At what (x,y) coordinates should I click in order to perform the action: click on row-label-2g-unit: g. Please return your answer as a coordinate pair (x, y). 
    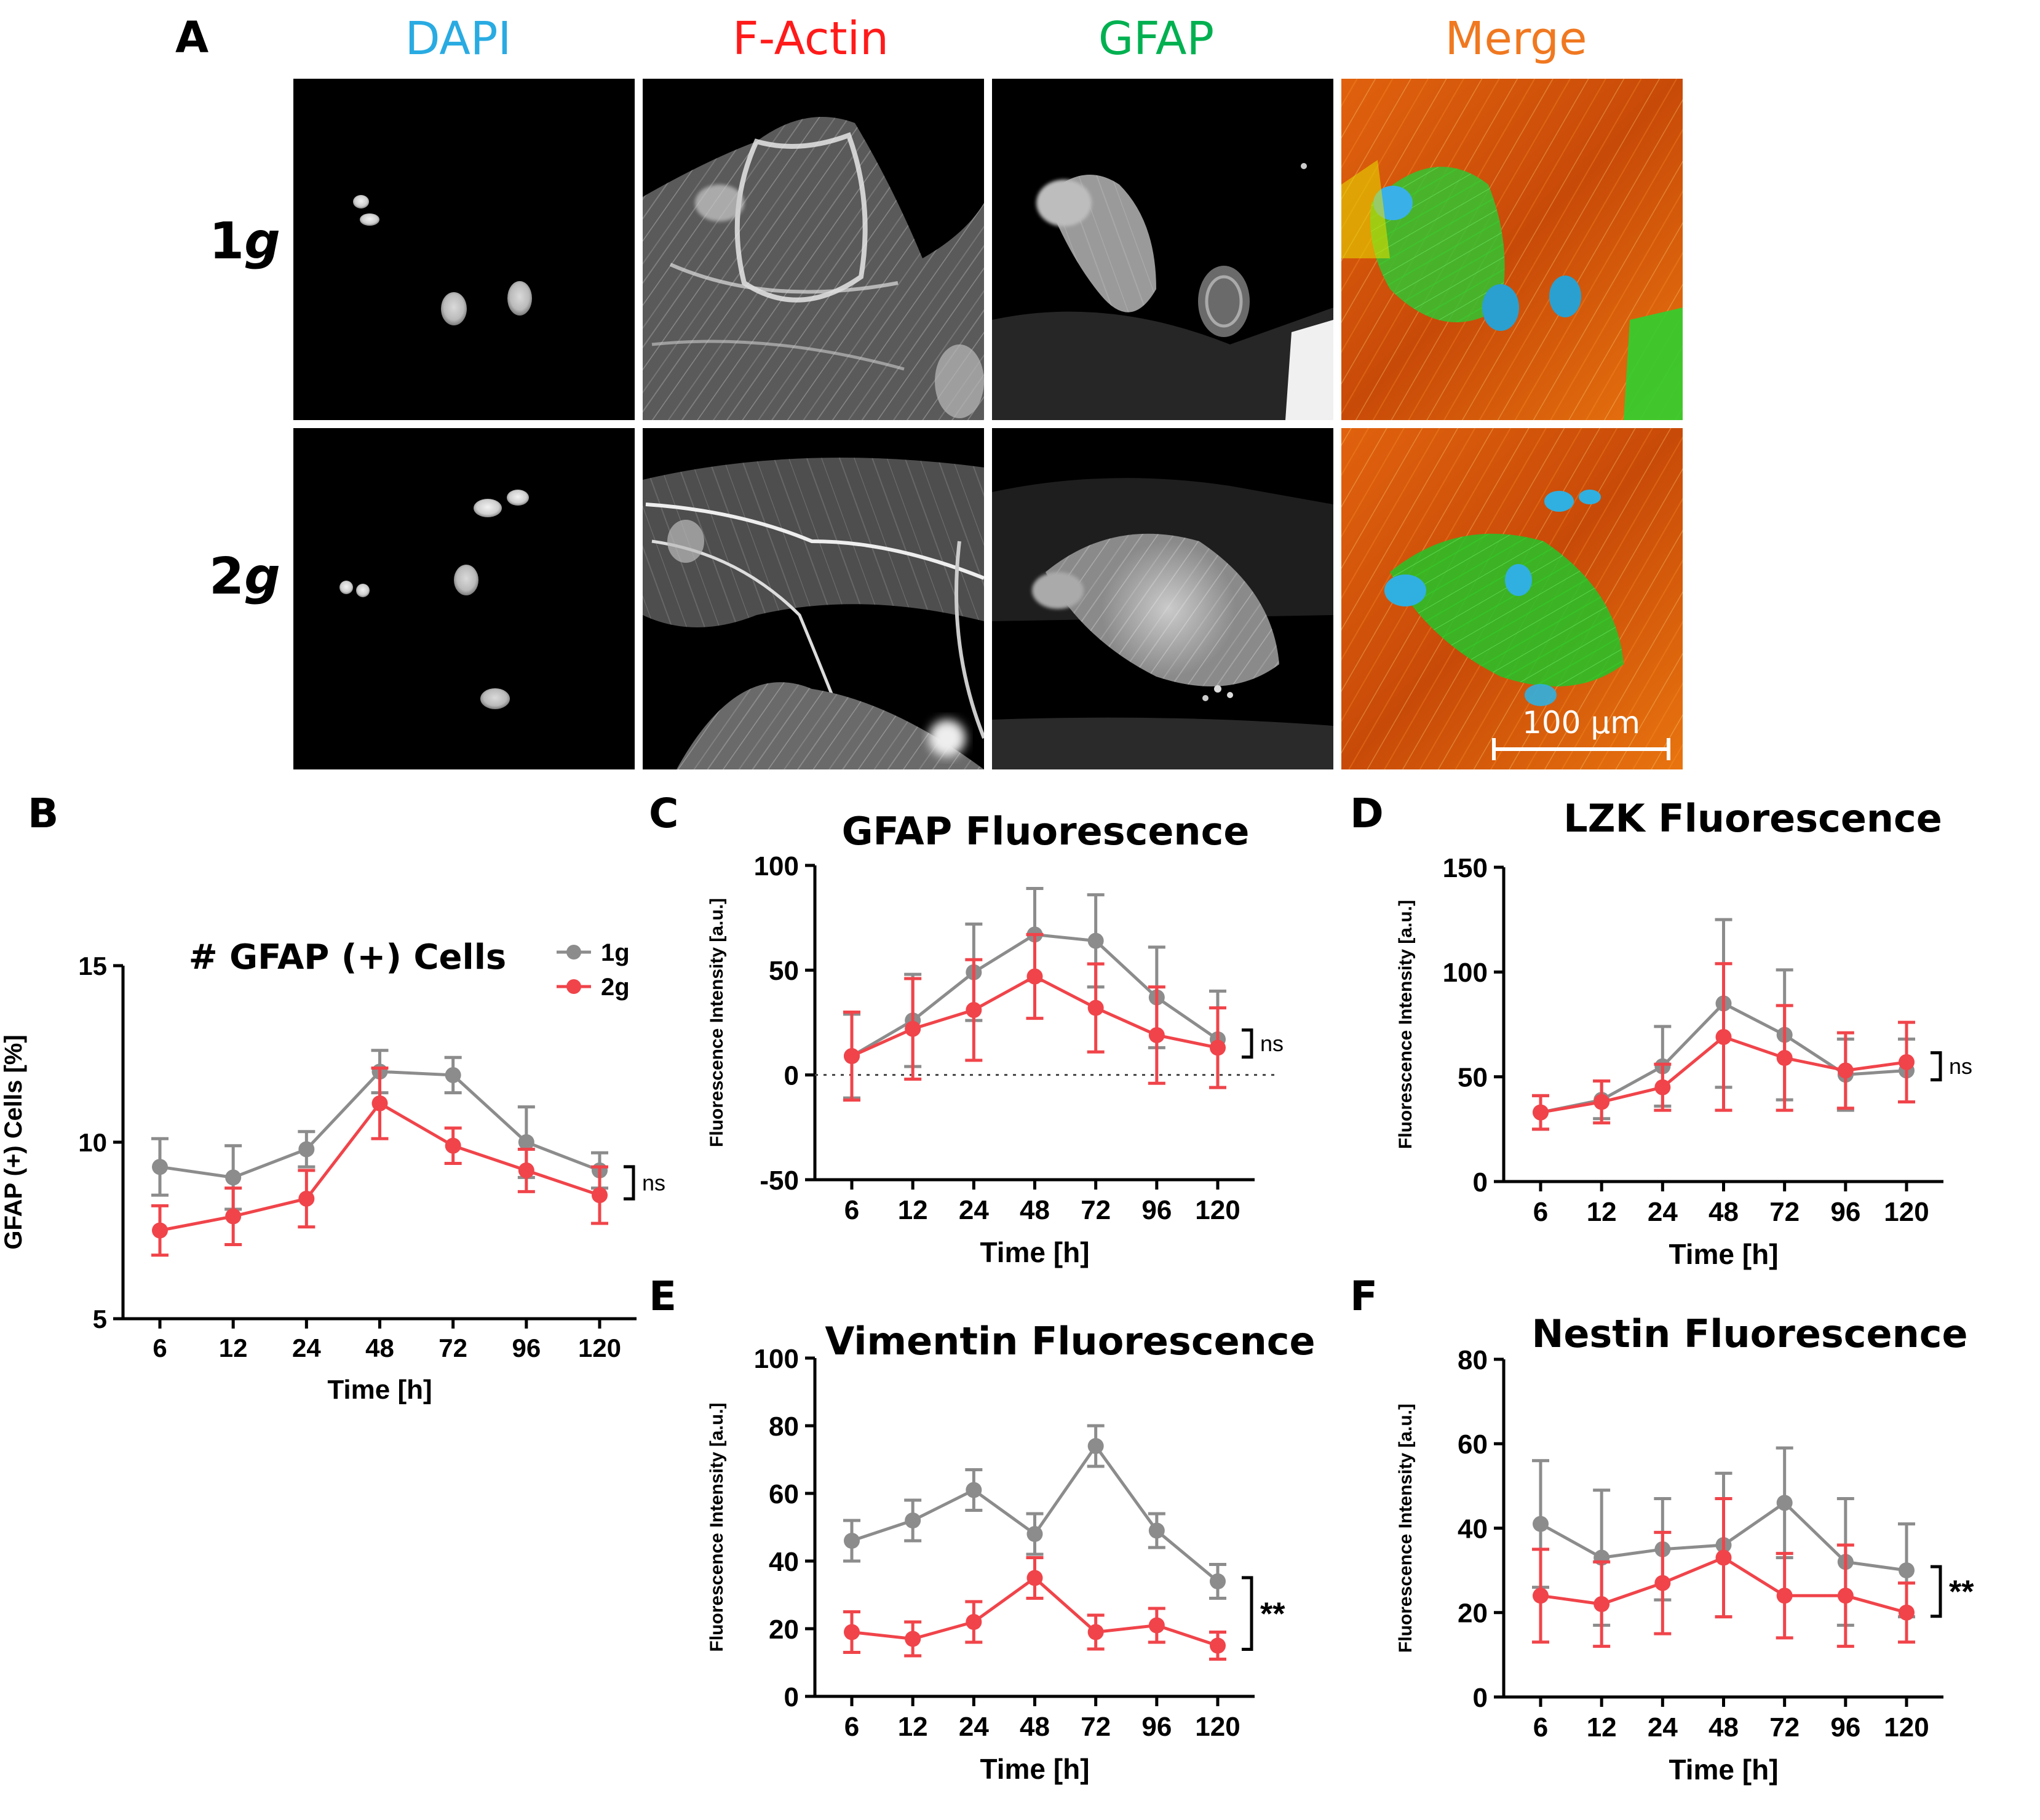
    Looking at the image, I should click on (262, 577).